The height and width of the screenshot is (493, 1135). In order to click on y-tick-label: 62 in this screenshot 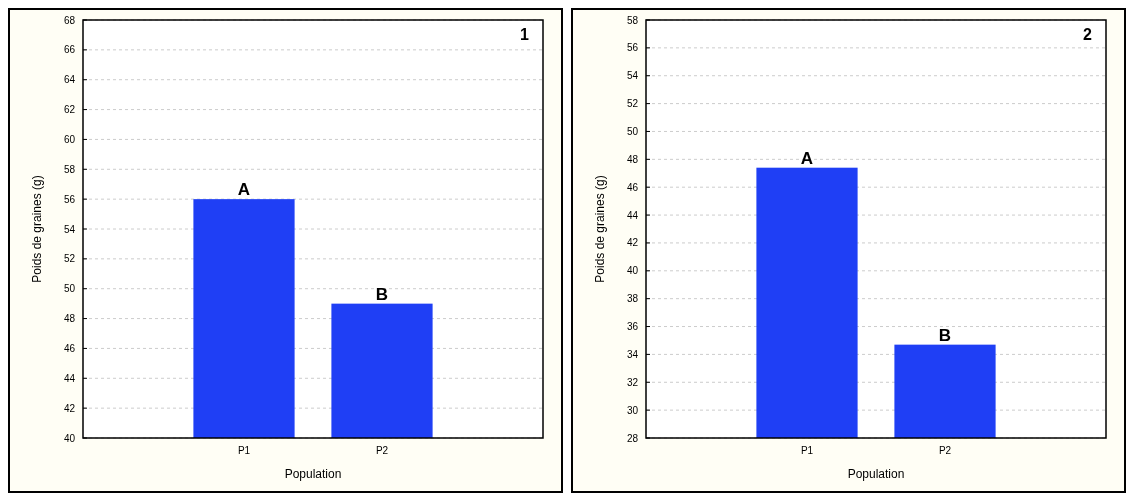, I will do `click(69, 110)`.